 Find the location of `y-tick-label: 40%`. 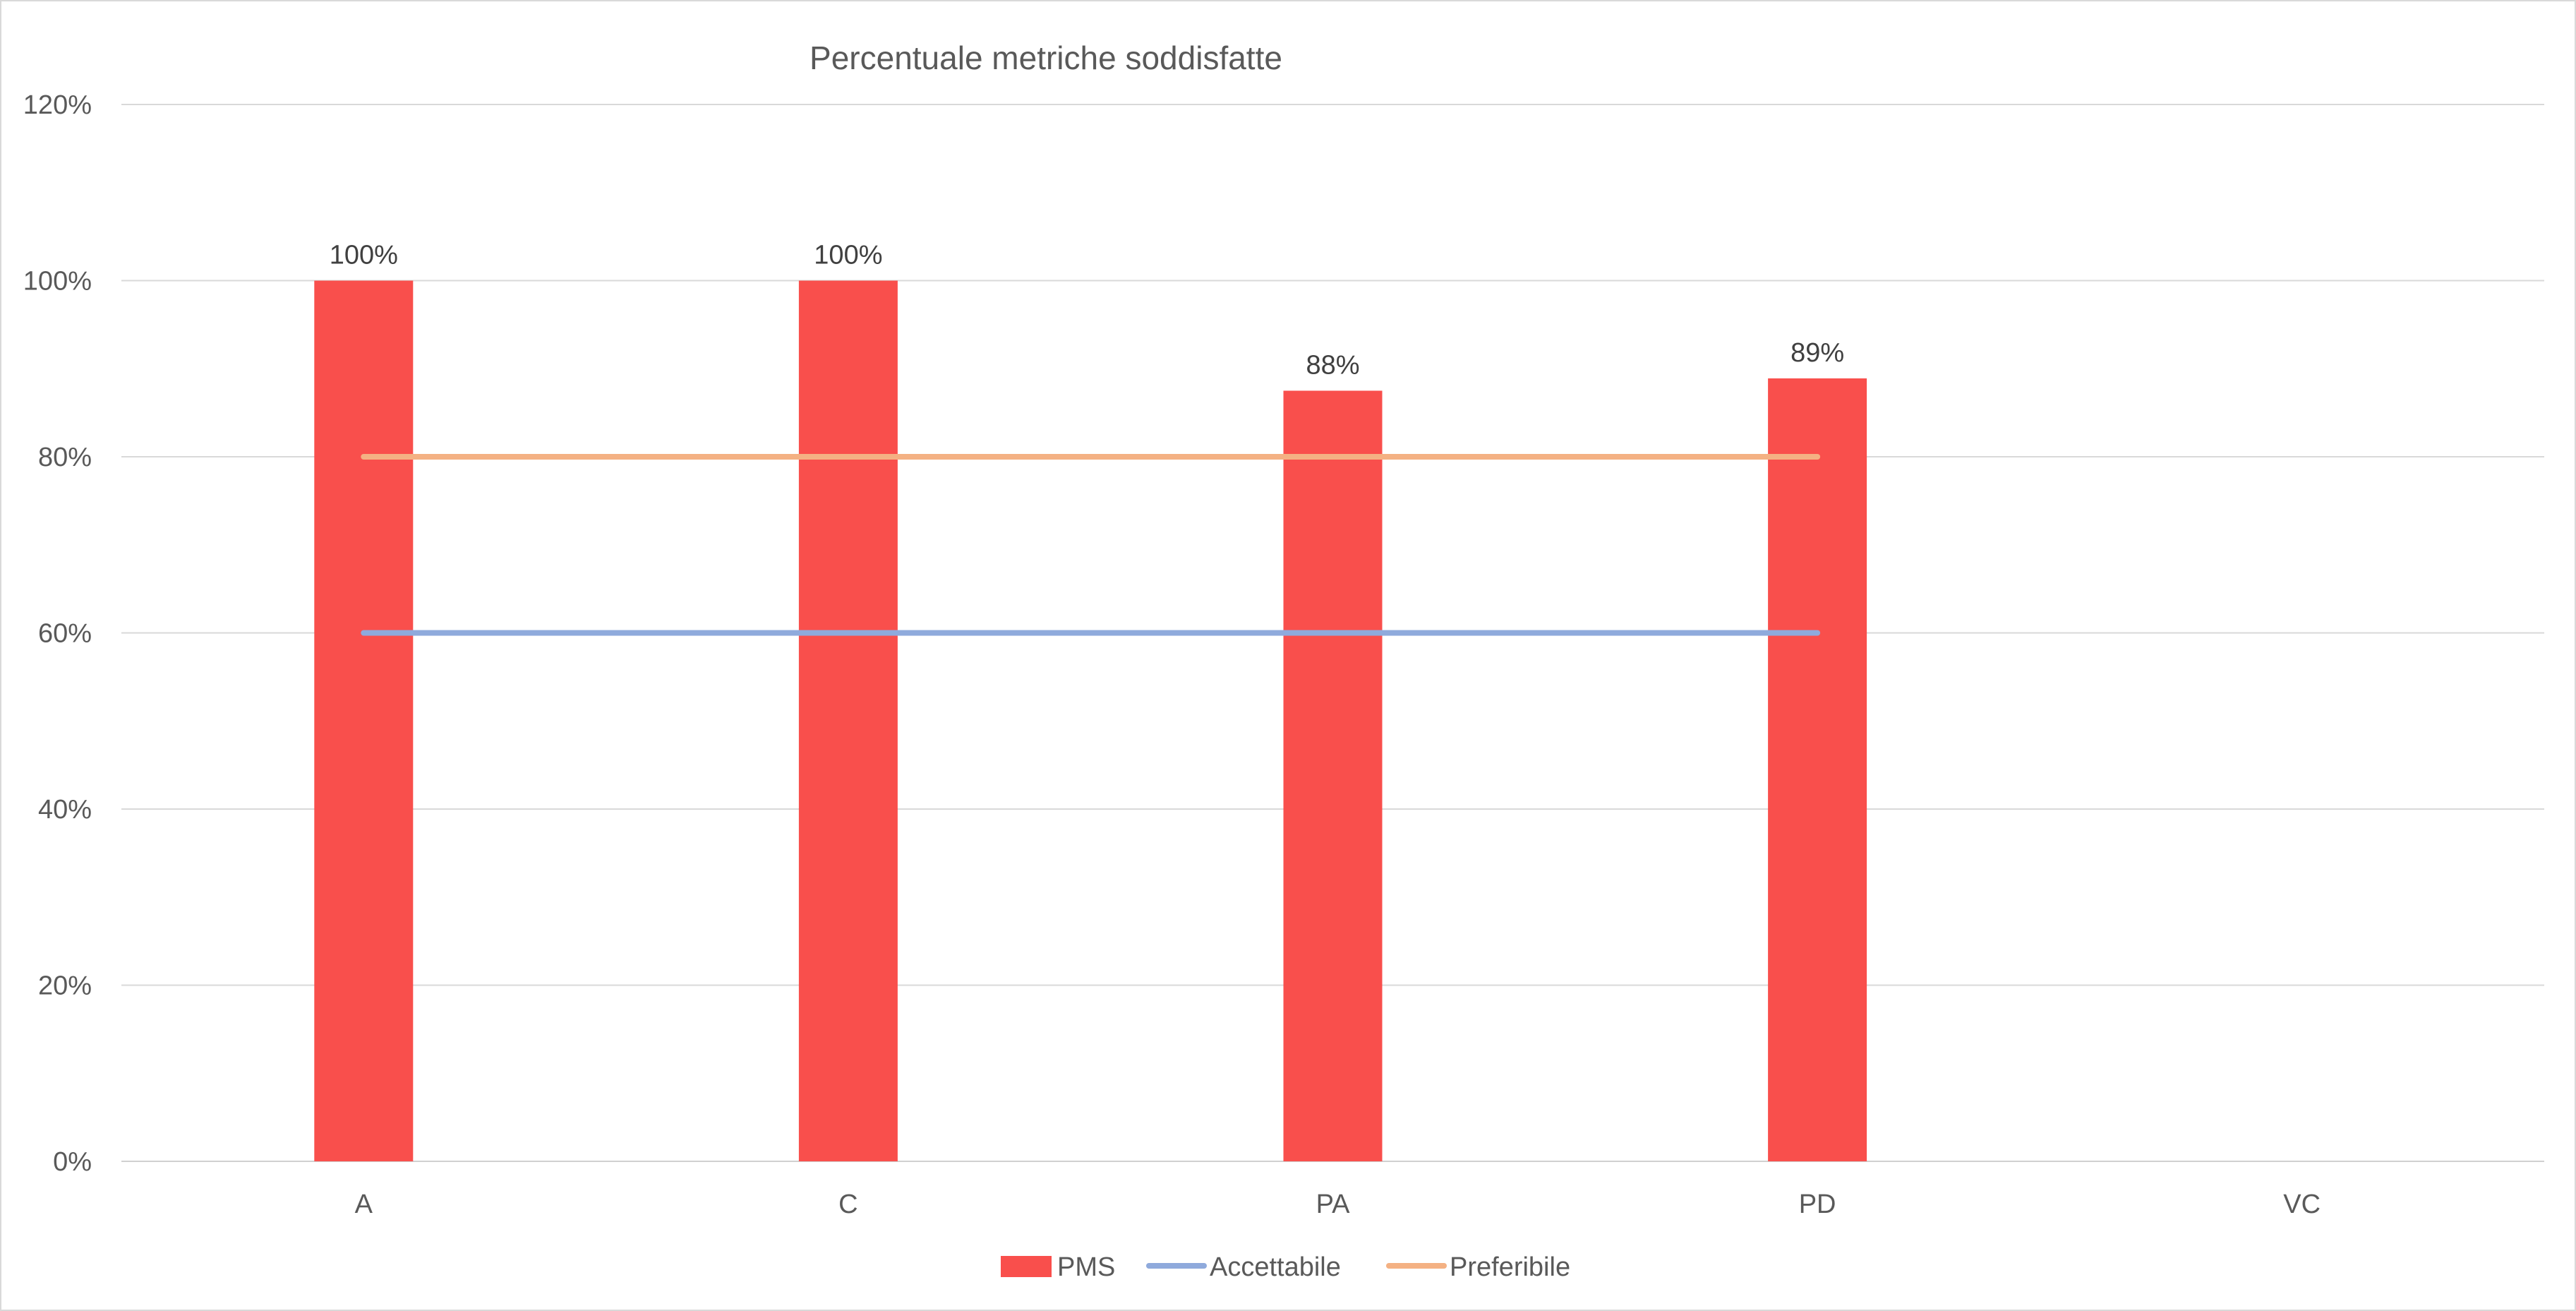

y-tick-label: 40% is located at coordinates (65, 810).